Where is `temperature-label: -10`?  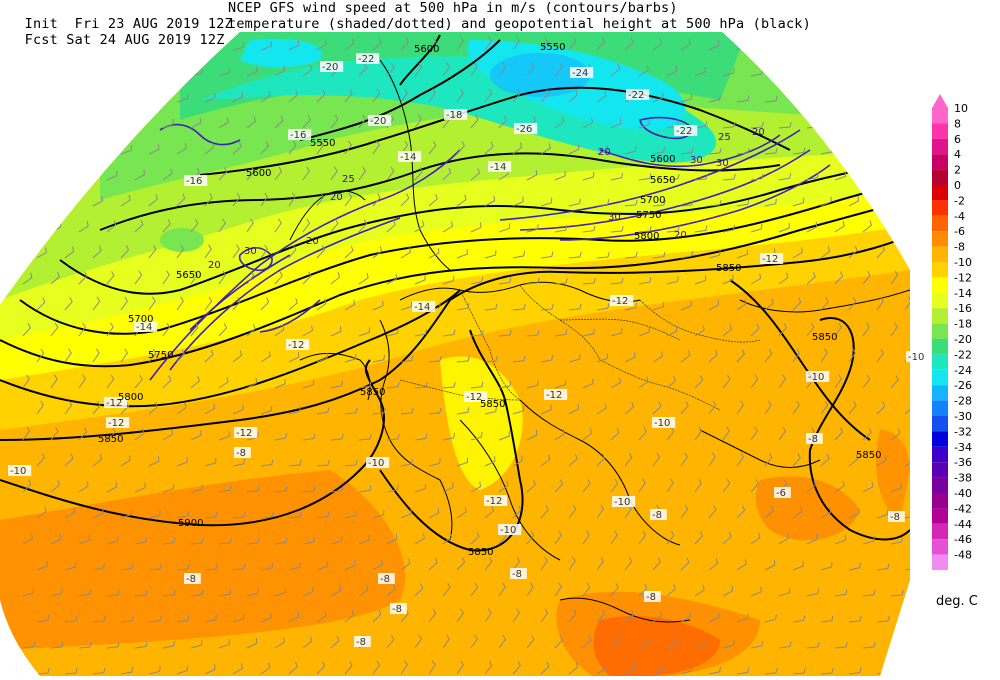
temperature-label: -10 is located at coordinates (376, 463).